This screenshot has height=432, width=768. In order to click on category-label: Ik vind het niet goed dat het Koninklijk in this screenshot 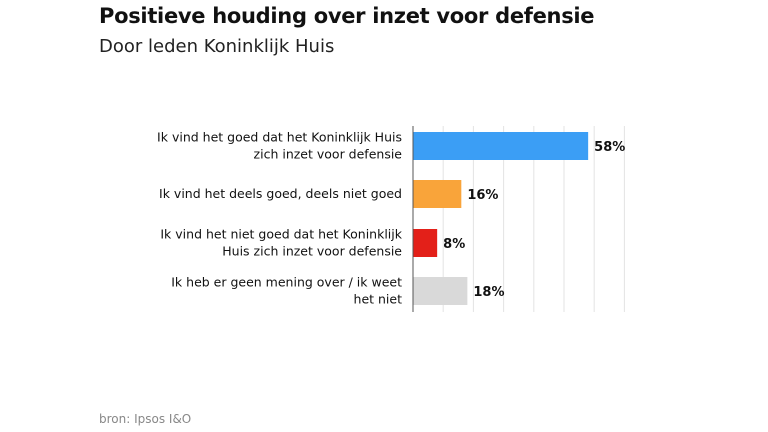, I will do `click(281, 234)`.